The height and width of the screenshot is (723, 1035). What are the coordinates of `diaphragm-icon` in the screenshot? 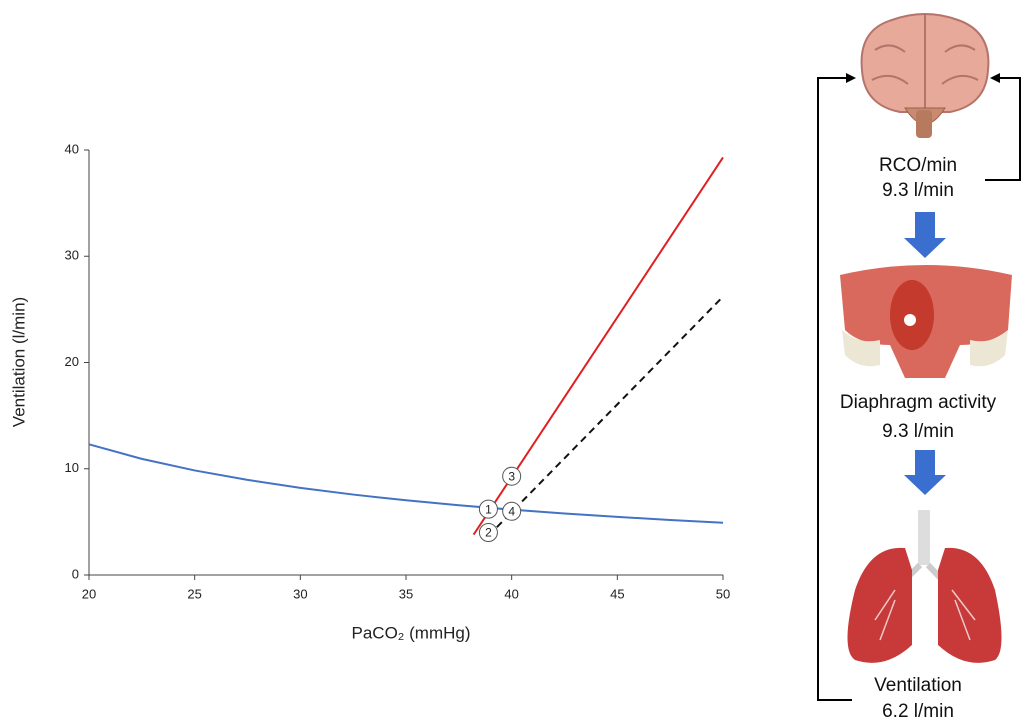 It's located at (926, 321).